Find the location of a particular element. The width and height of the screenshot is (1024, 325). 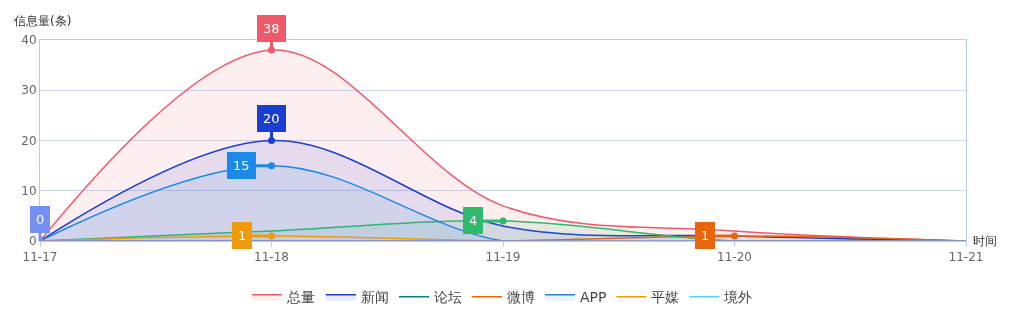

y-tick-label: 20 is located at coordinates (29, 140).